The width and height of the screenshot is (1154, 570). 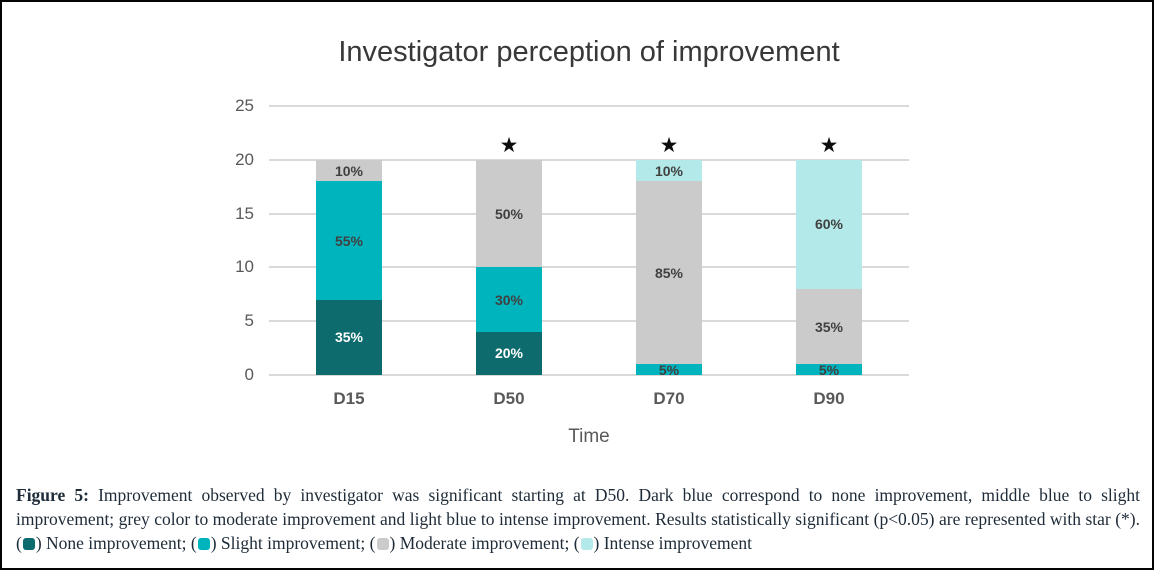 What do you see at coordinates (586, 544) in the screenshot?
I see `legend-swatch-intense-icon` at bounding box center [586, 544].